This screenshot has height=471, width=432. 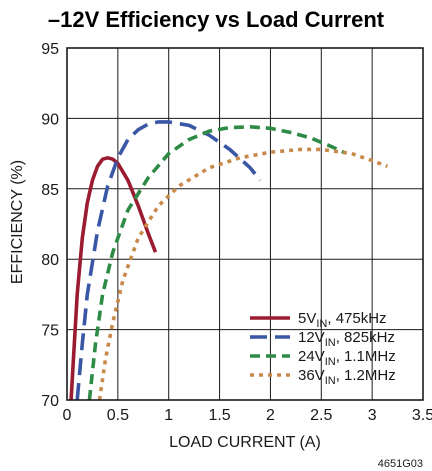 I want to click on y-tick-label: 75, so click(x=50, y=331).